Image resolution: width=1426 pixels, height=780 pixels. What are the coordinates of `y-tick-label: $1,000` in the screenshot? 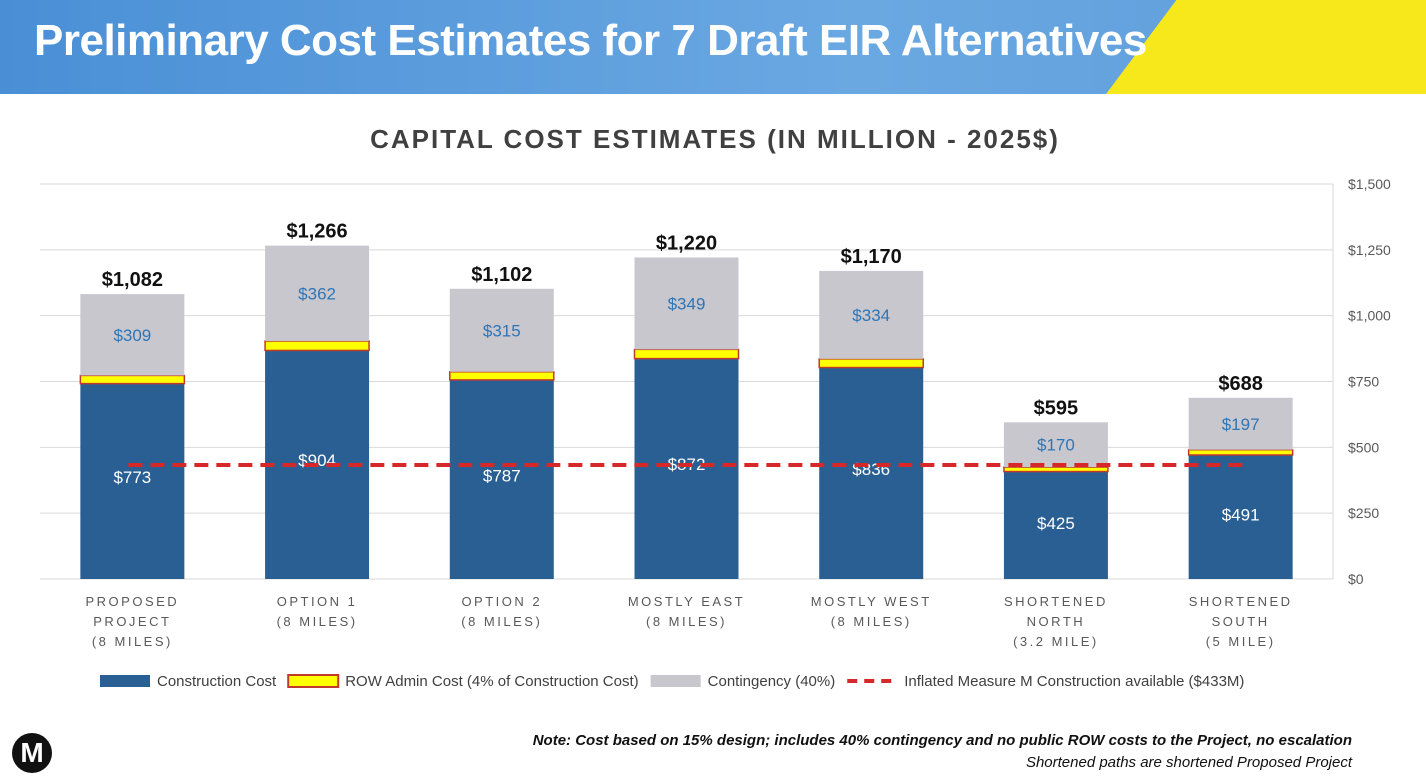 It's located at (1369, 316).